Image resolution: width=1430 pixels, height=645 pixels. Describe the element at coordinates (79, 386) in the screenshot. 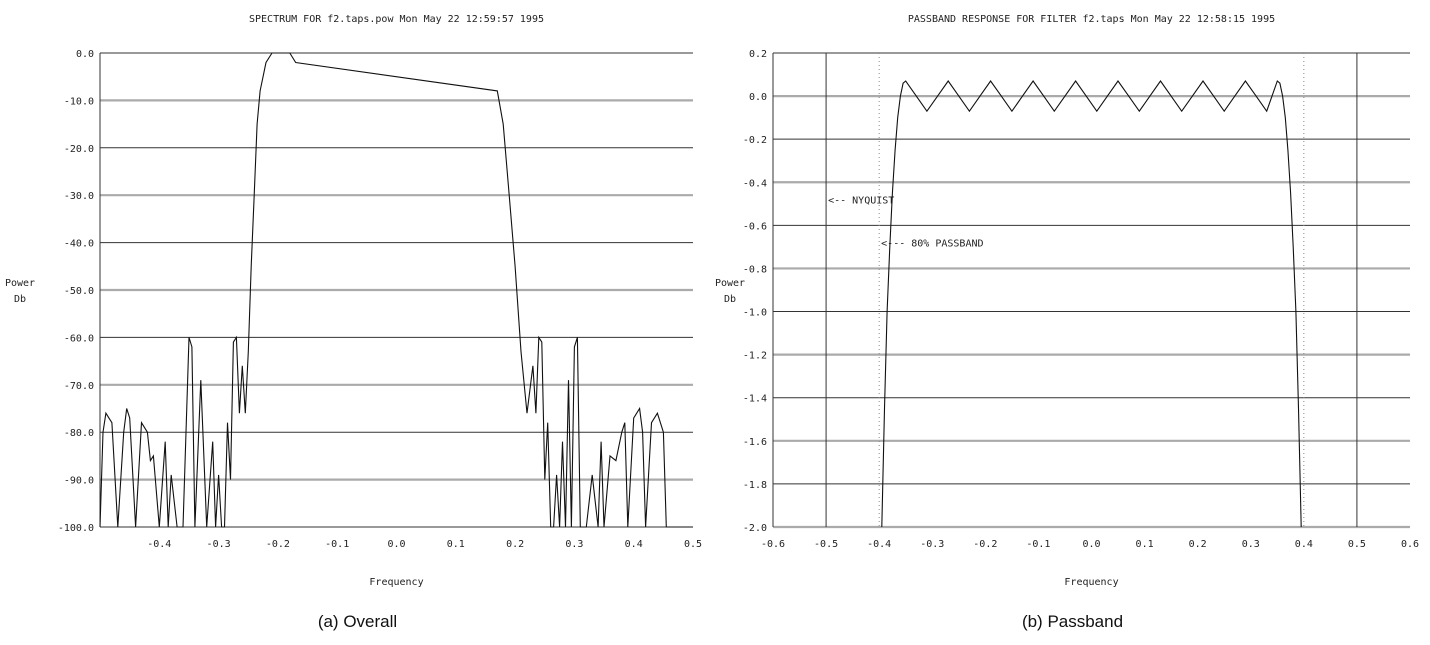

I see `y-tick-label: -70.0` at that location.